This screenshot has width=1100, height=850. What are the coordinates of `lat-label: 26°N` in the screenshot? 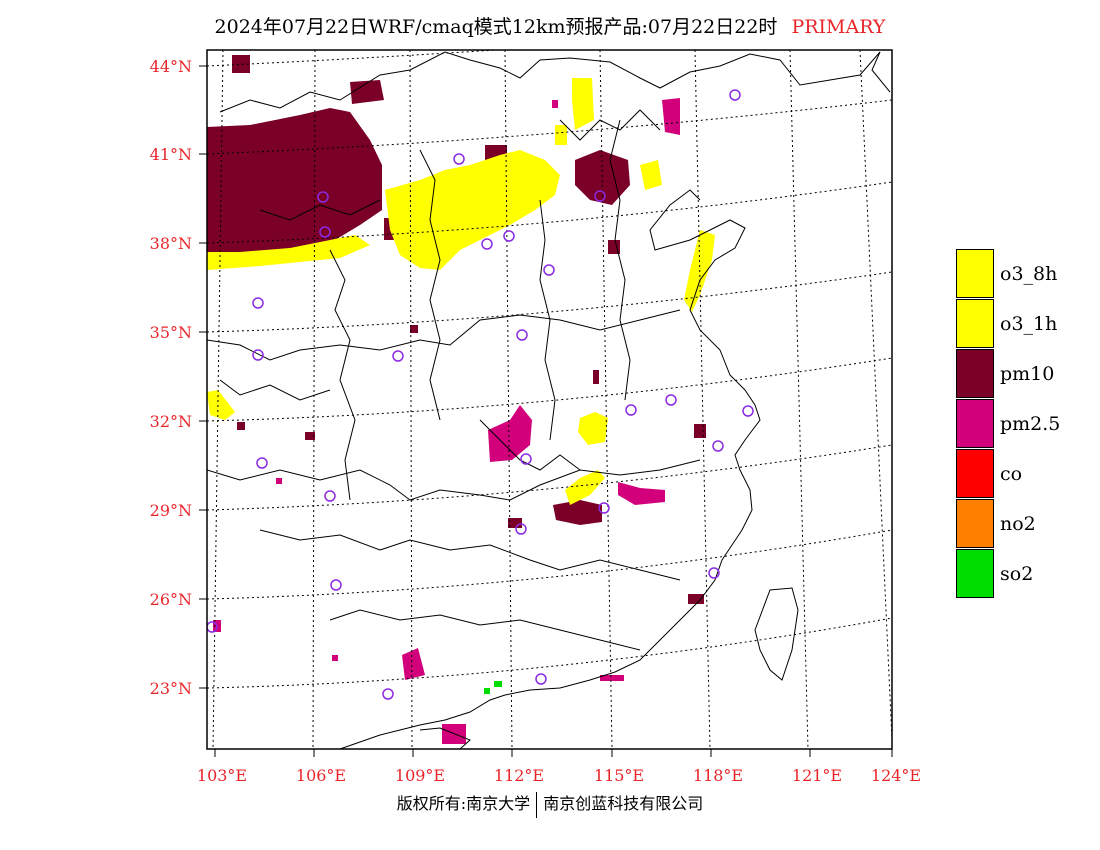 It's located at (171, 599).